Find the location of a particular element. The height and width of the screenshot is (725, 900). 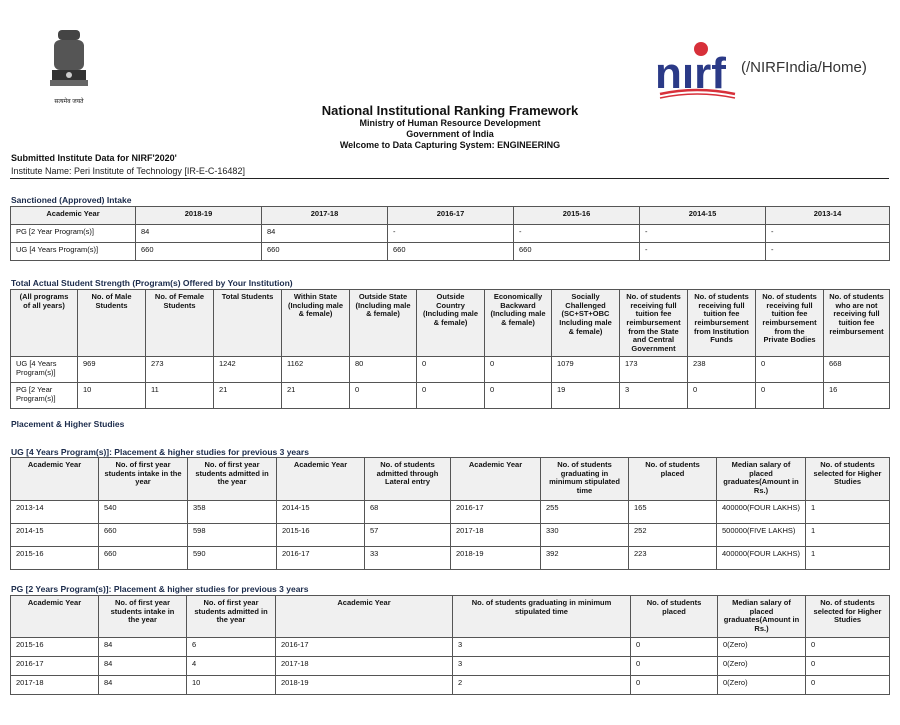

table-cell: 19 is located at coordinates (585, 396).